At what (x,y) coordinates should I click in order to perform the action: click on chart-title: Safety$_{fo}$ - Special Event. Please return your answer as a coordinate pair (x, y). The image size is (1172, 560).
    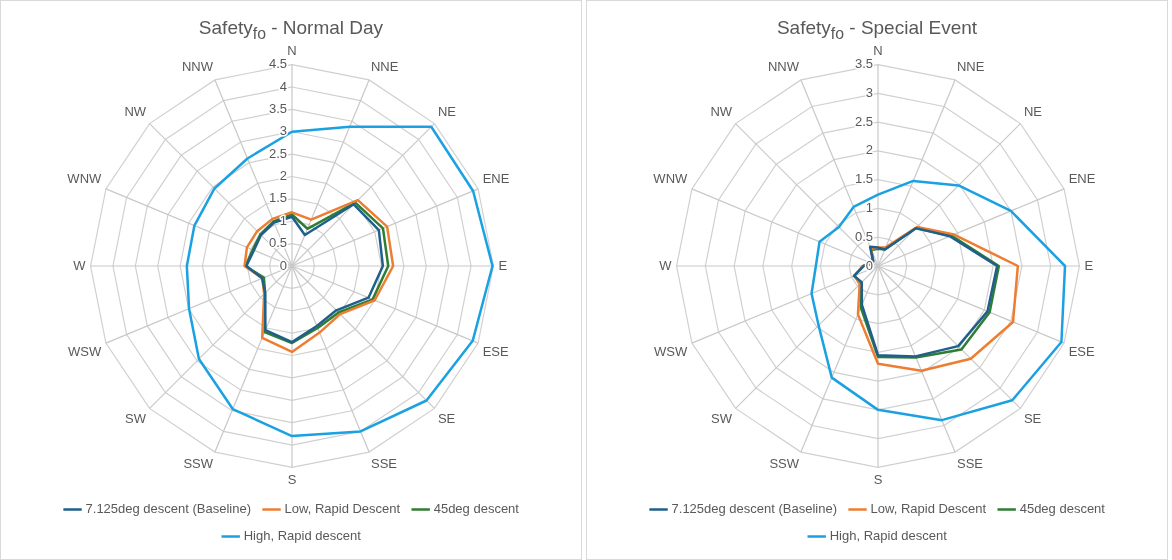
    Looking at the image, I should click on (877, 30).